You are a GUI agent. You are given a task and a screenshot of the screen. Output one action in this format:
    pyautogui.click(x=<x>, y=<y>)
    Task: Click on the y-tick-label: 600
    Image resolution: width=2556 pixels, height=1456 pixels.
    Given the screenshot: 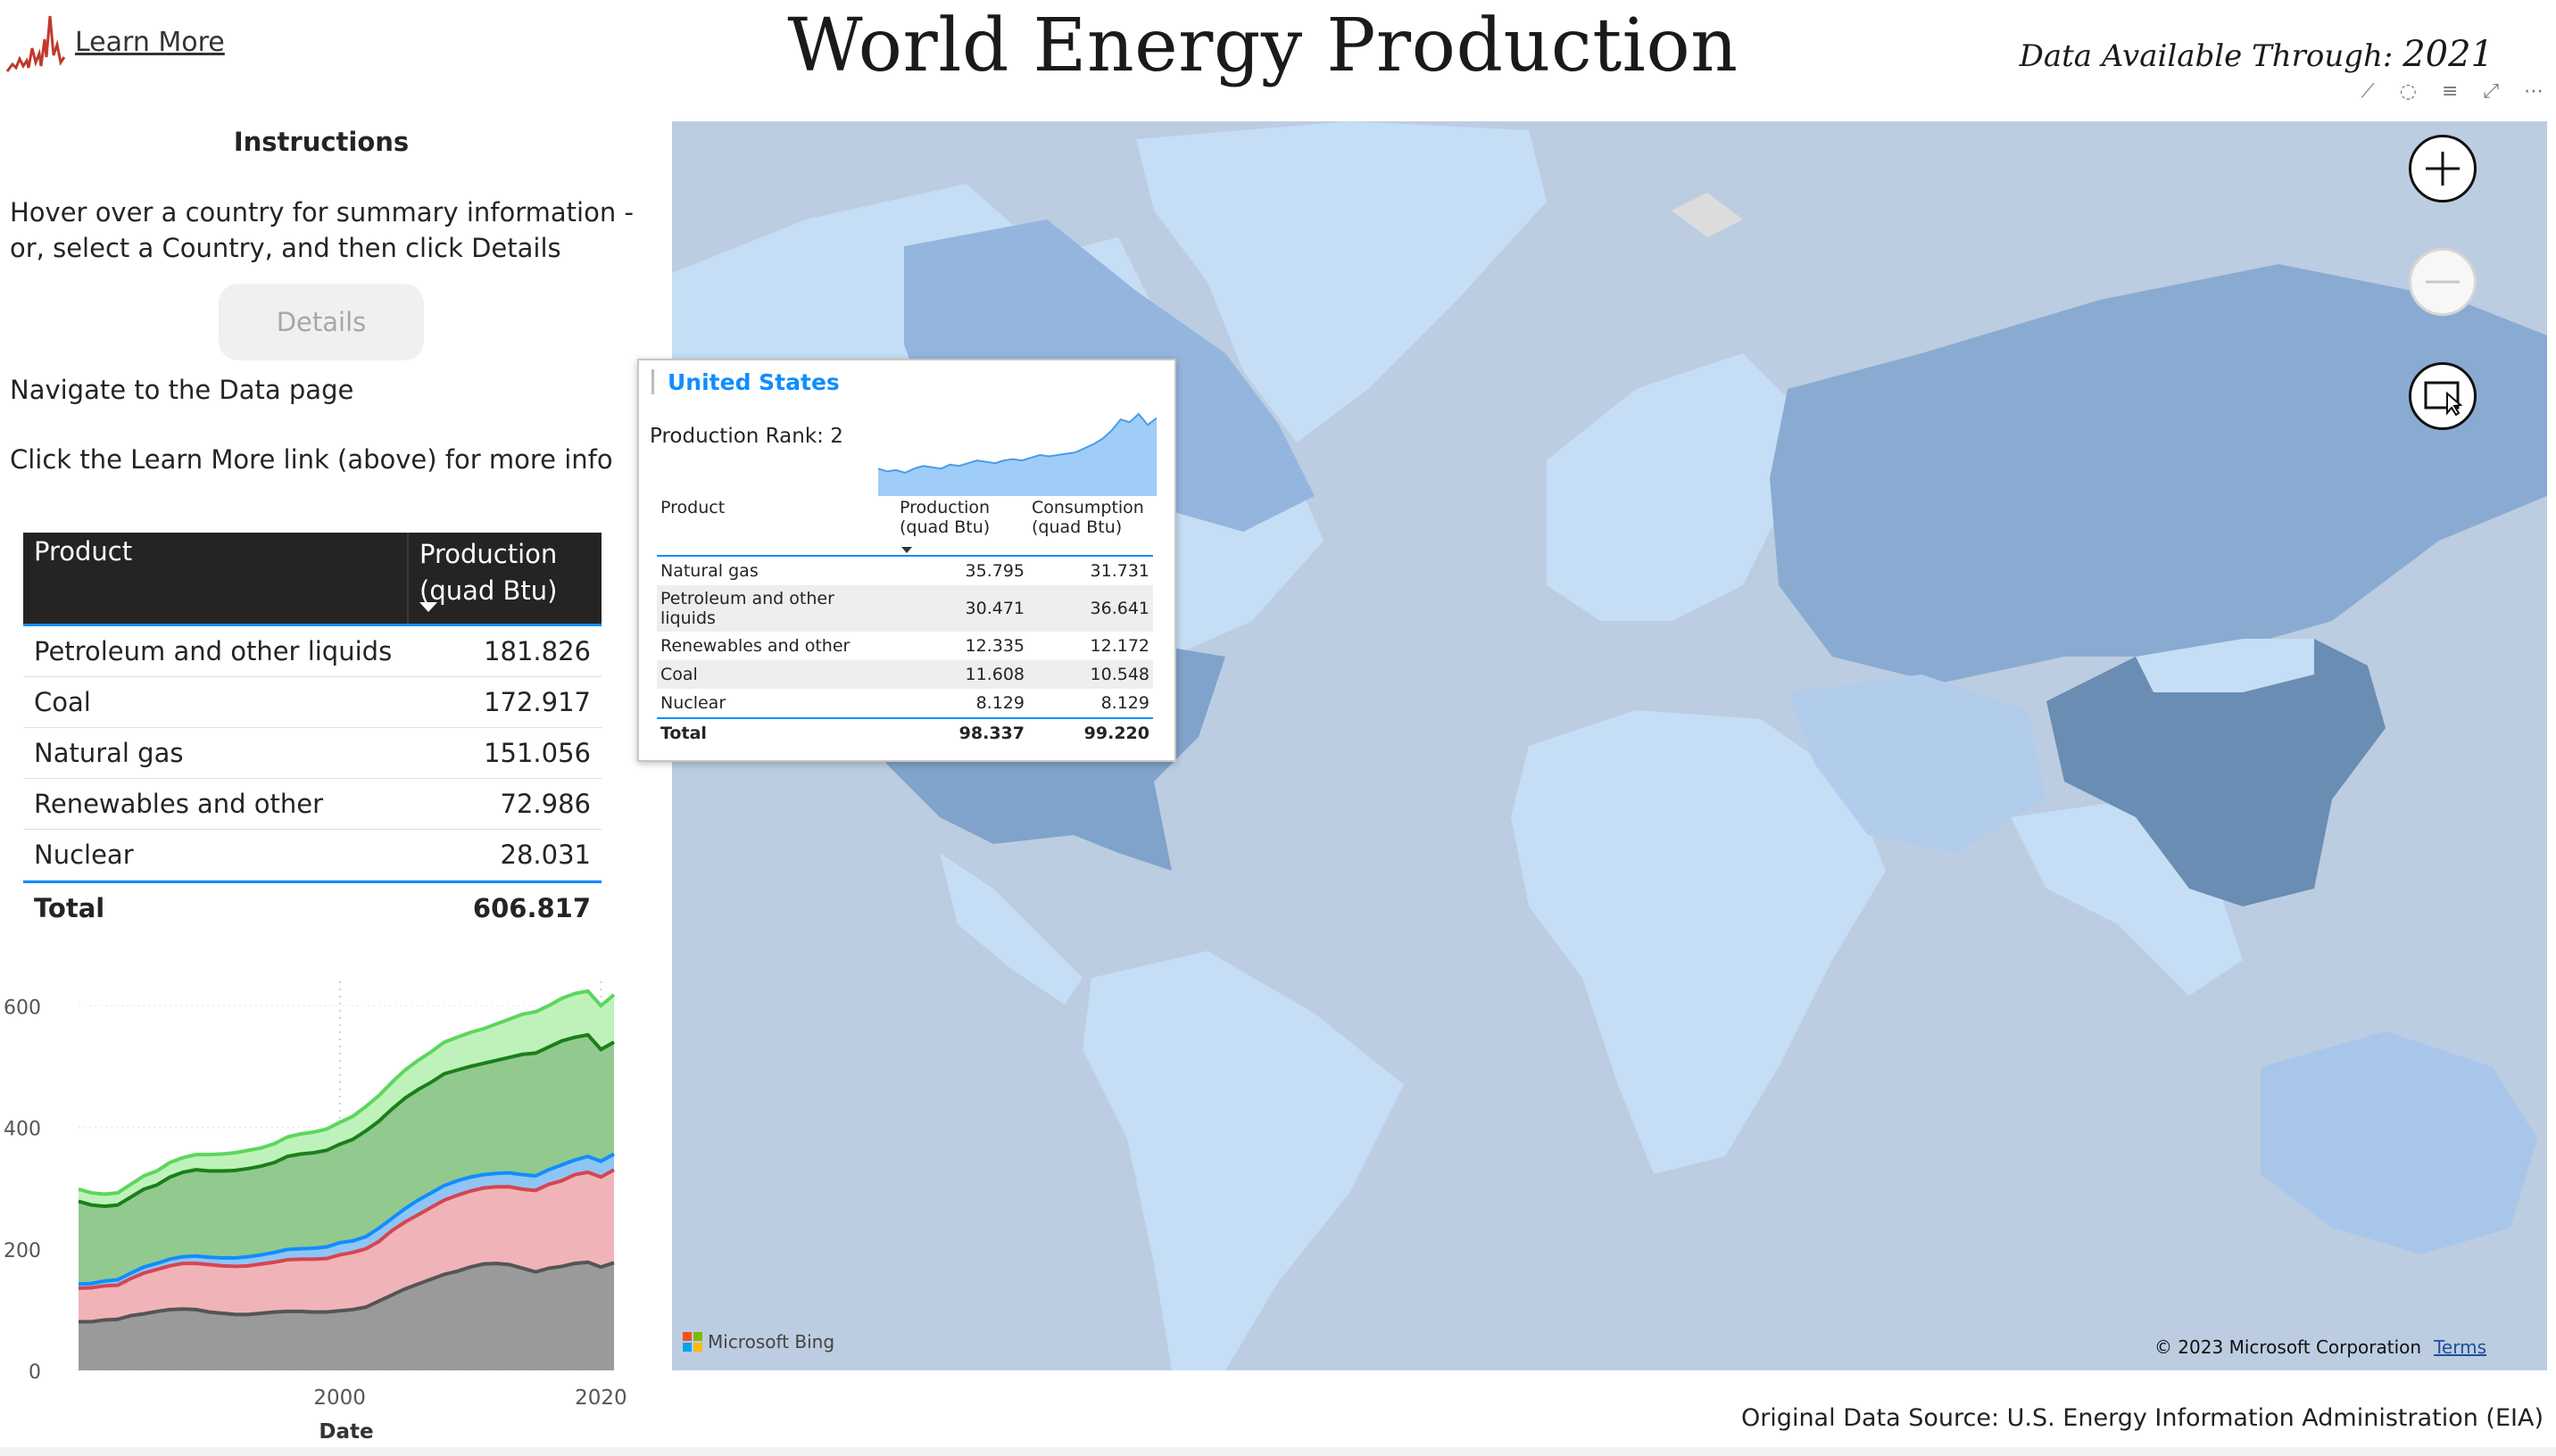 What is the action you would take?
    pyautogui.click(x=22, y=1008)
    